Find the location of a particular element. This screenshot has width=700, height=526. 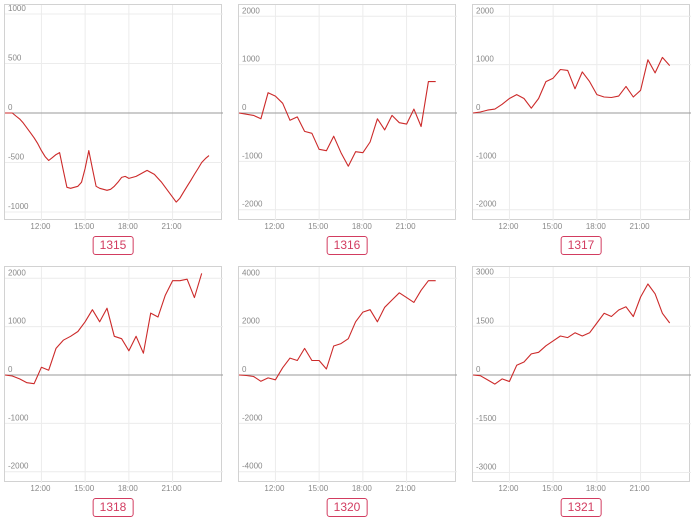

chart-svg-1318: 2000 1000 0 -1000 -2000 is located at coordinates (113, 375).